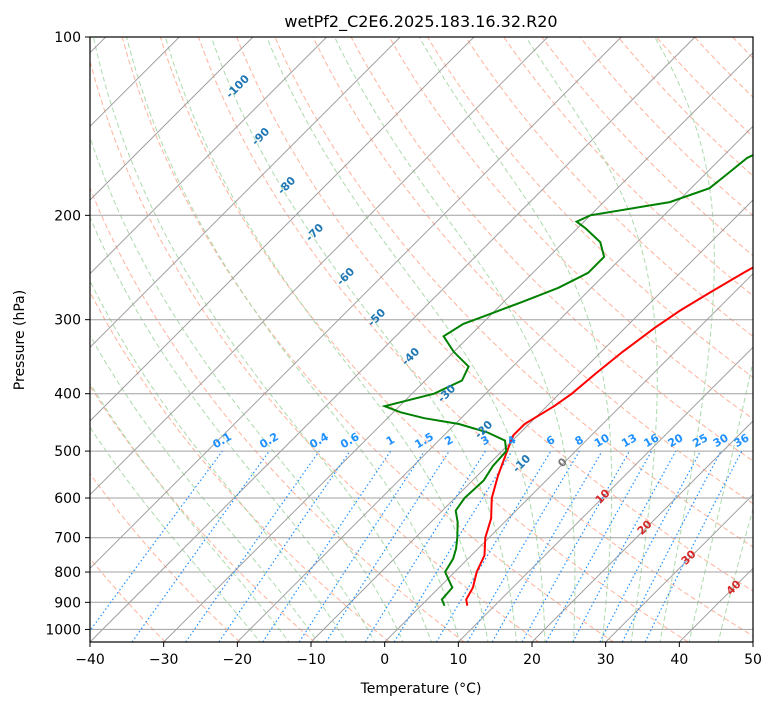 Image resolution: width=775 pixels, height=708 pixels. Describe the element at coordinates (67, 603) in the screenshot. I see `y-tick-label: 900` at that location.